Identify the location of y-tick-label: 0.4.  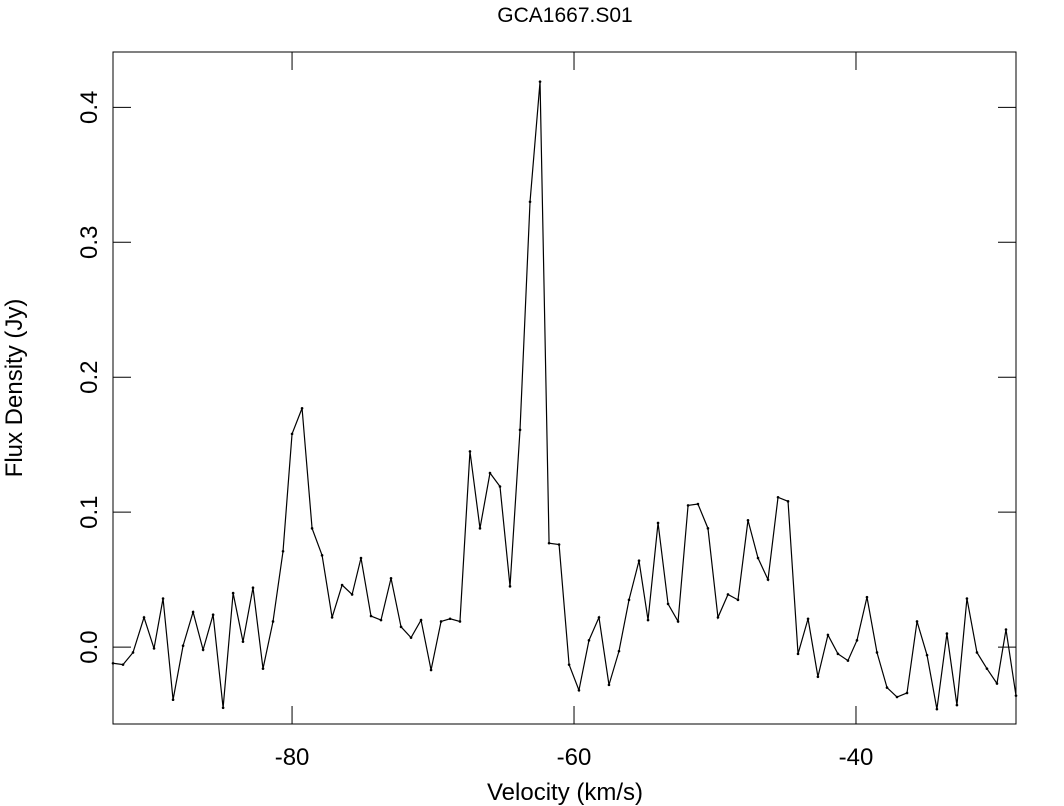
(89, 107).